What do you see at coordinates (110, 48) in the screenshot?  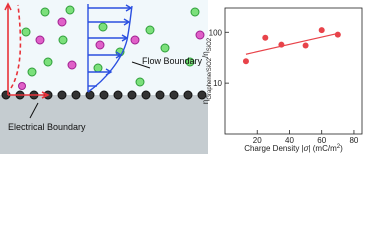 I see `velocity-profile` at bounding box center [110, 48].